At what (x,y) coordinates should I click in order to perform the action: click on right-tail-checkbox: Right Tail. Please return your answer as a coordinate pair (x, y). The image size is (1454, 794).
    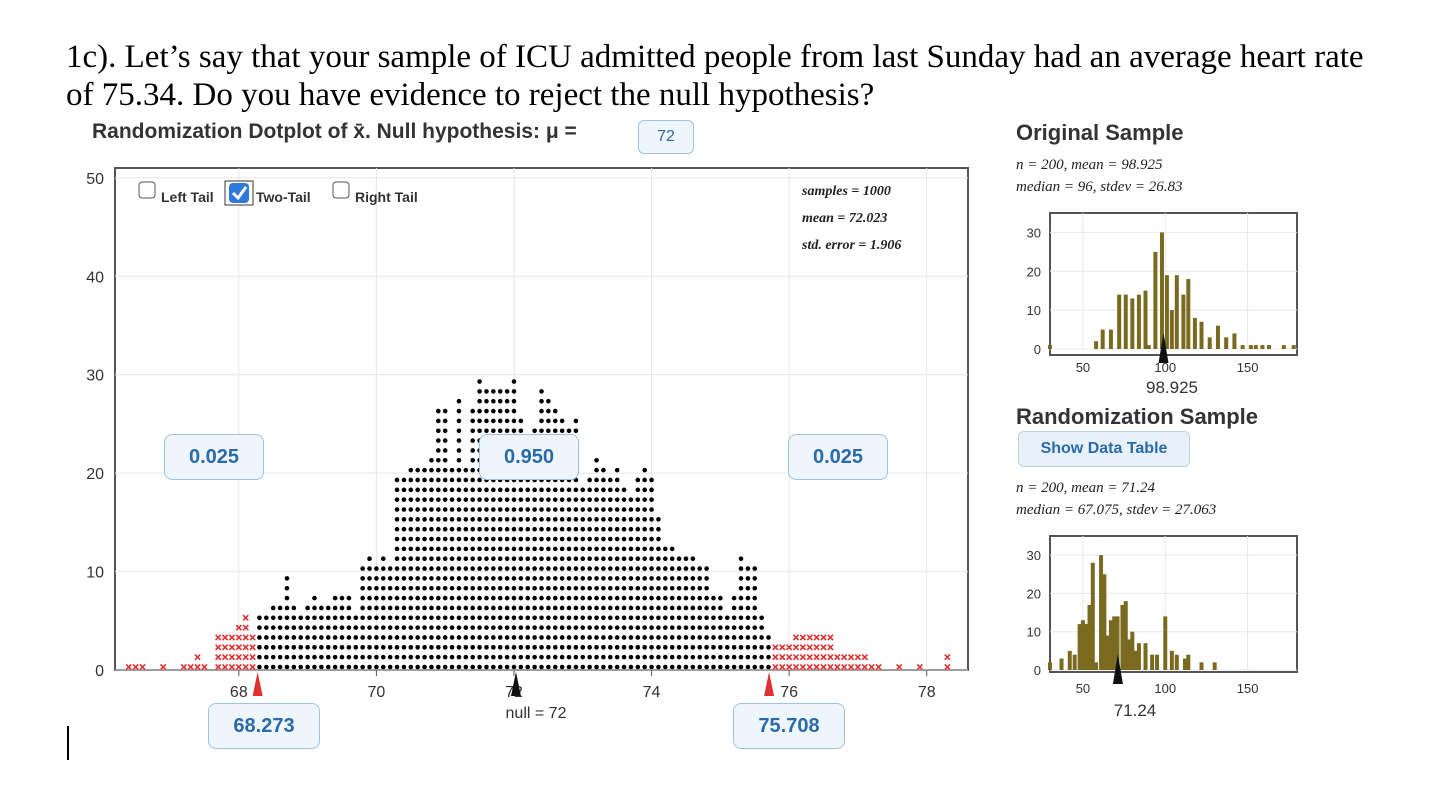
    Looking at the image, I should click on (375, 193).